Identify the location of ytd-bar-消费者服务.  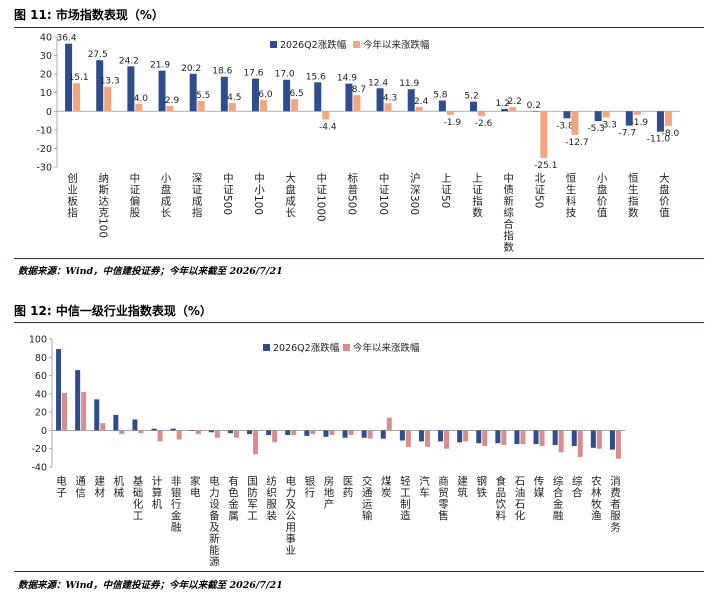
(618, 444).